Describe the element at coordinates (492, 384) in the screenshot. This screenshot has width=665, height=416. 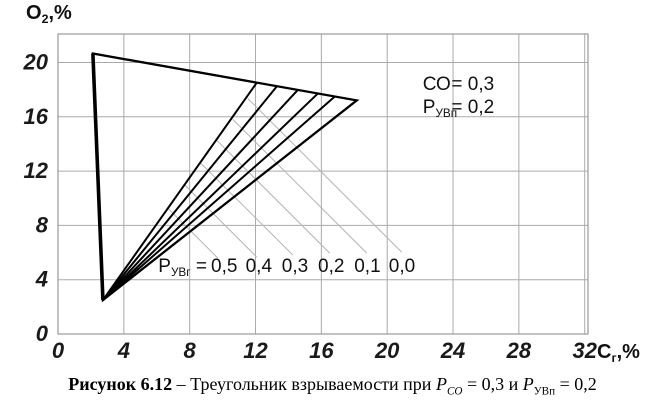
I see `caption-segment: = 0,3 и` at that location.